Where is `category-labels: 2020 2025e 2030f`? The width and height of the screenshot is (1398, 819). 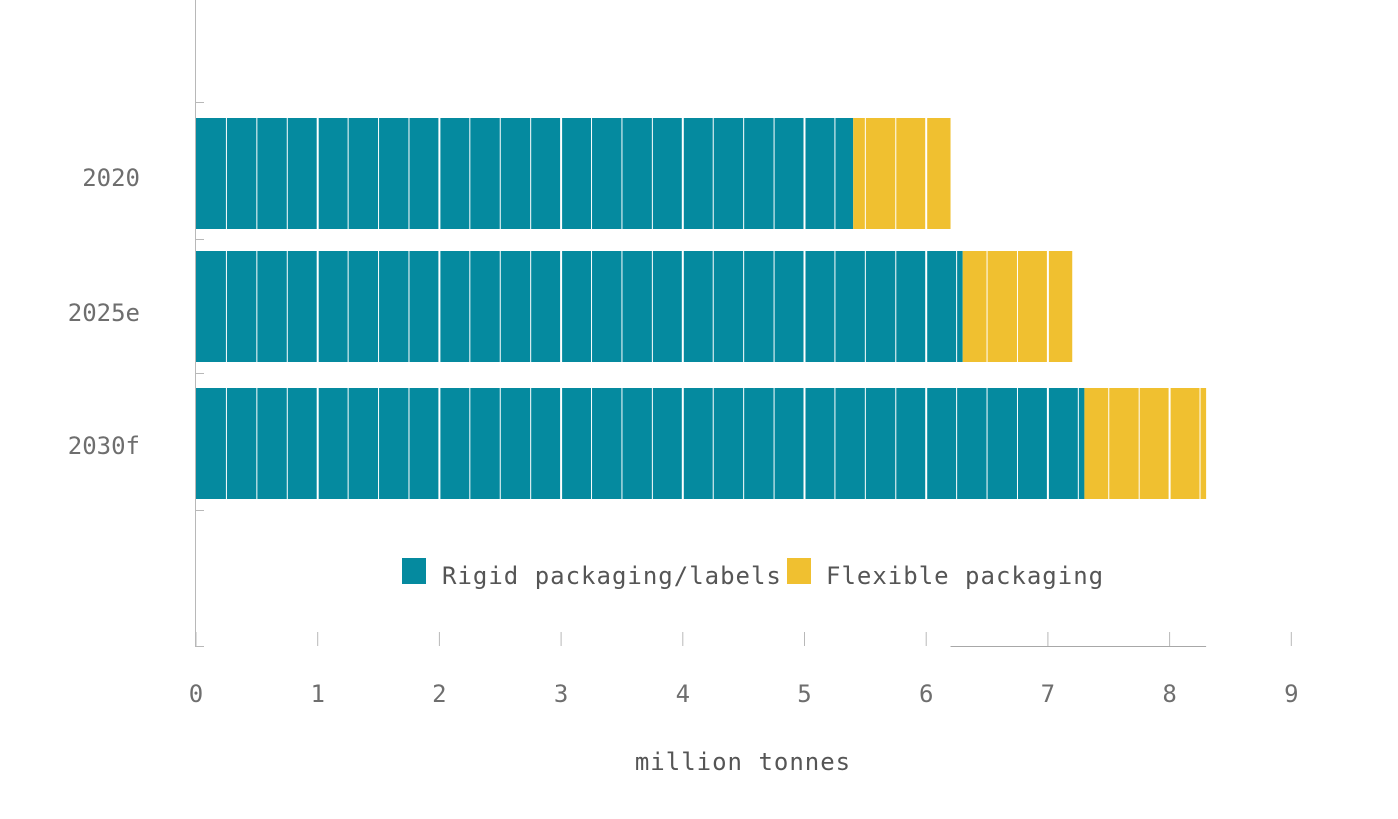
category-labels: 2020 2025e 2030f is located at coordinates (104, 312).